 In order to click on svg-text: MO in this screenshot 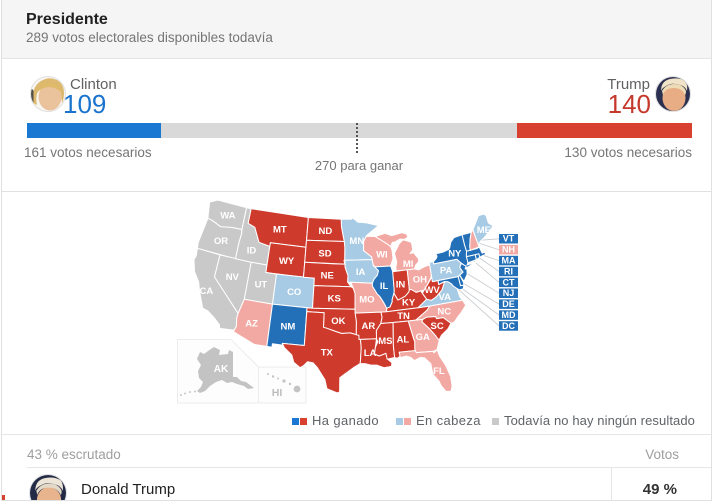, I will do `click(366, 300)`.